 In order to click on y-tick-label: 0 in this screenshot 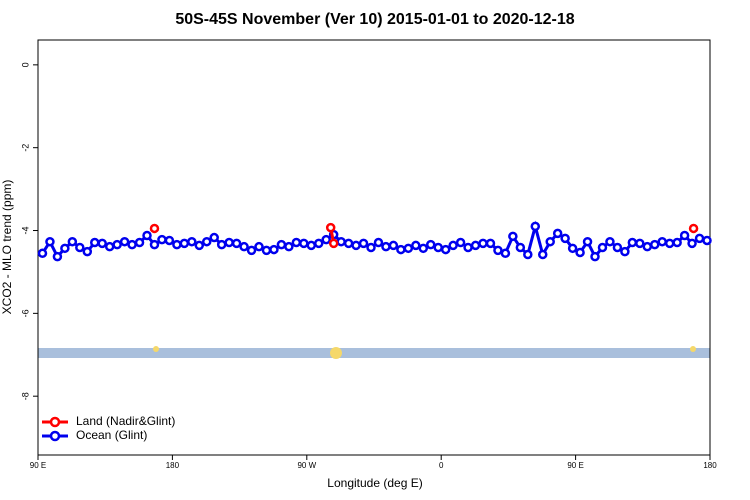, I will do `click(25, 64)`.